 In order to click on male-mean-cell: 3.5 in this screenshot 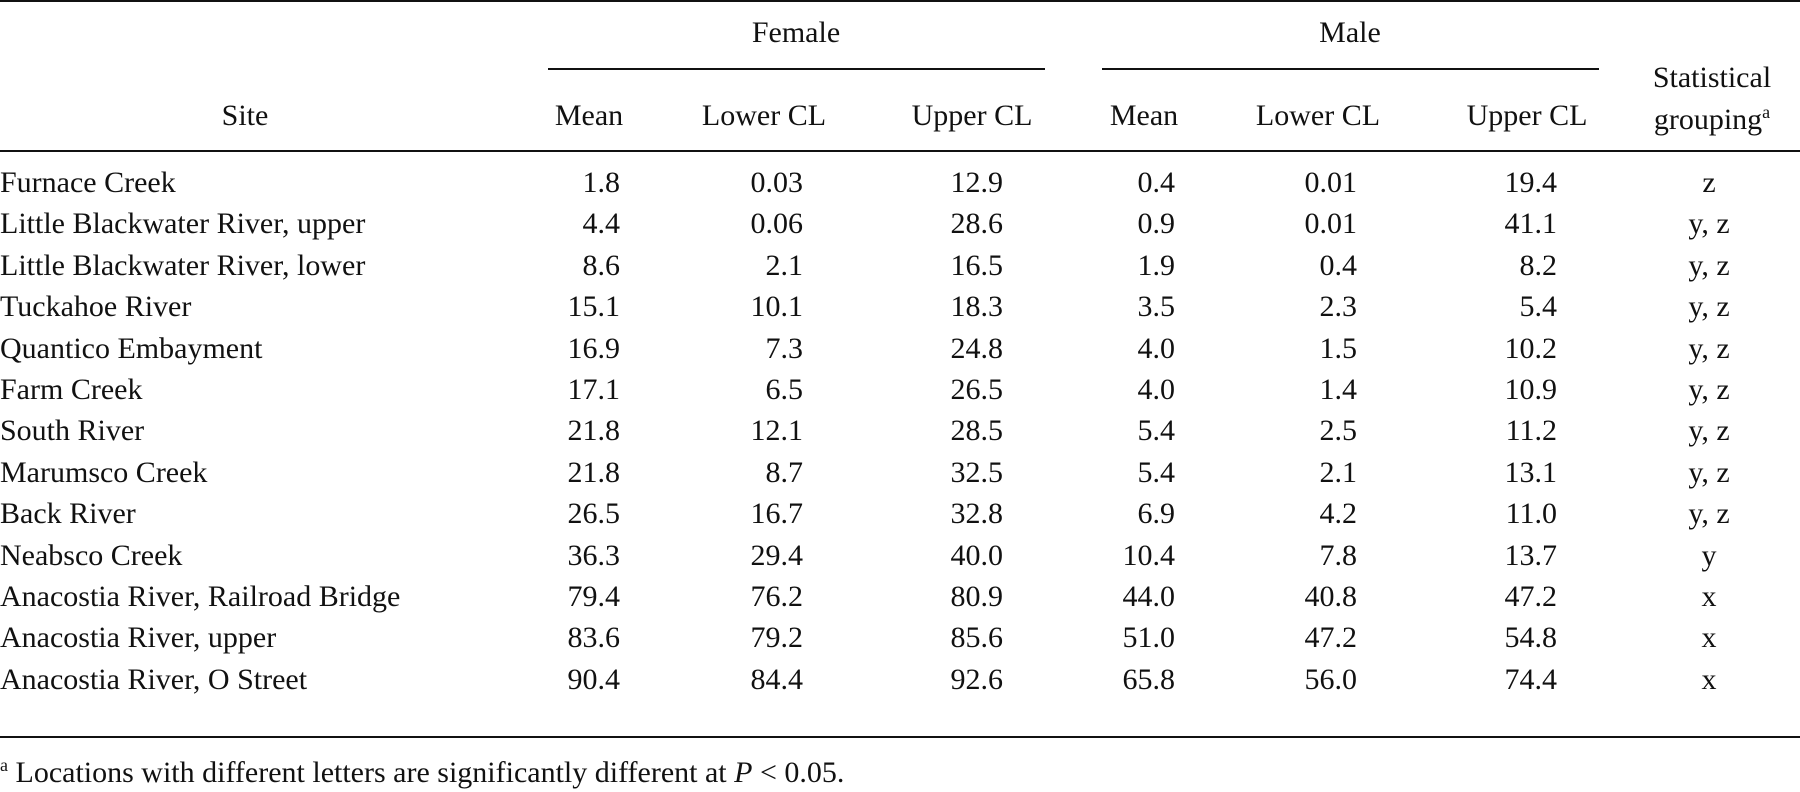, I will do `click(1156, 307)`.